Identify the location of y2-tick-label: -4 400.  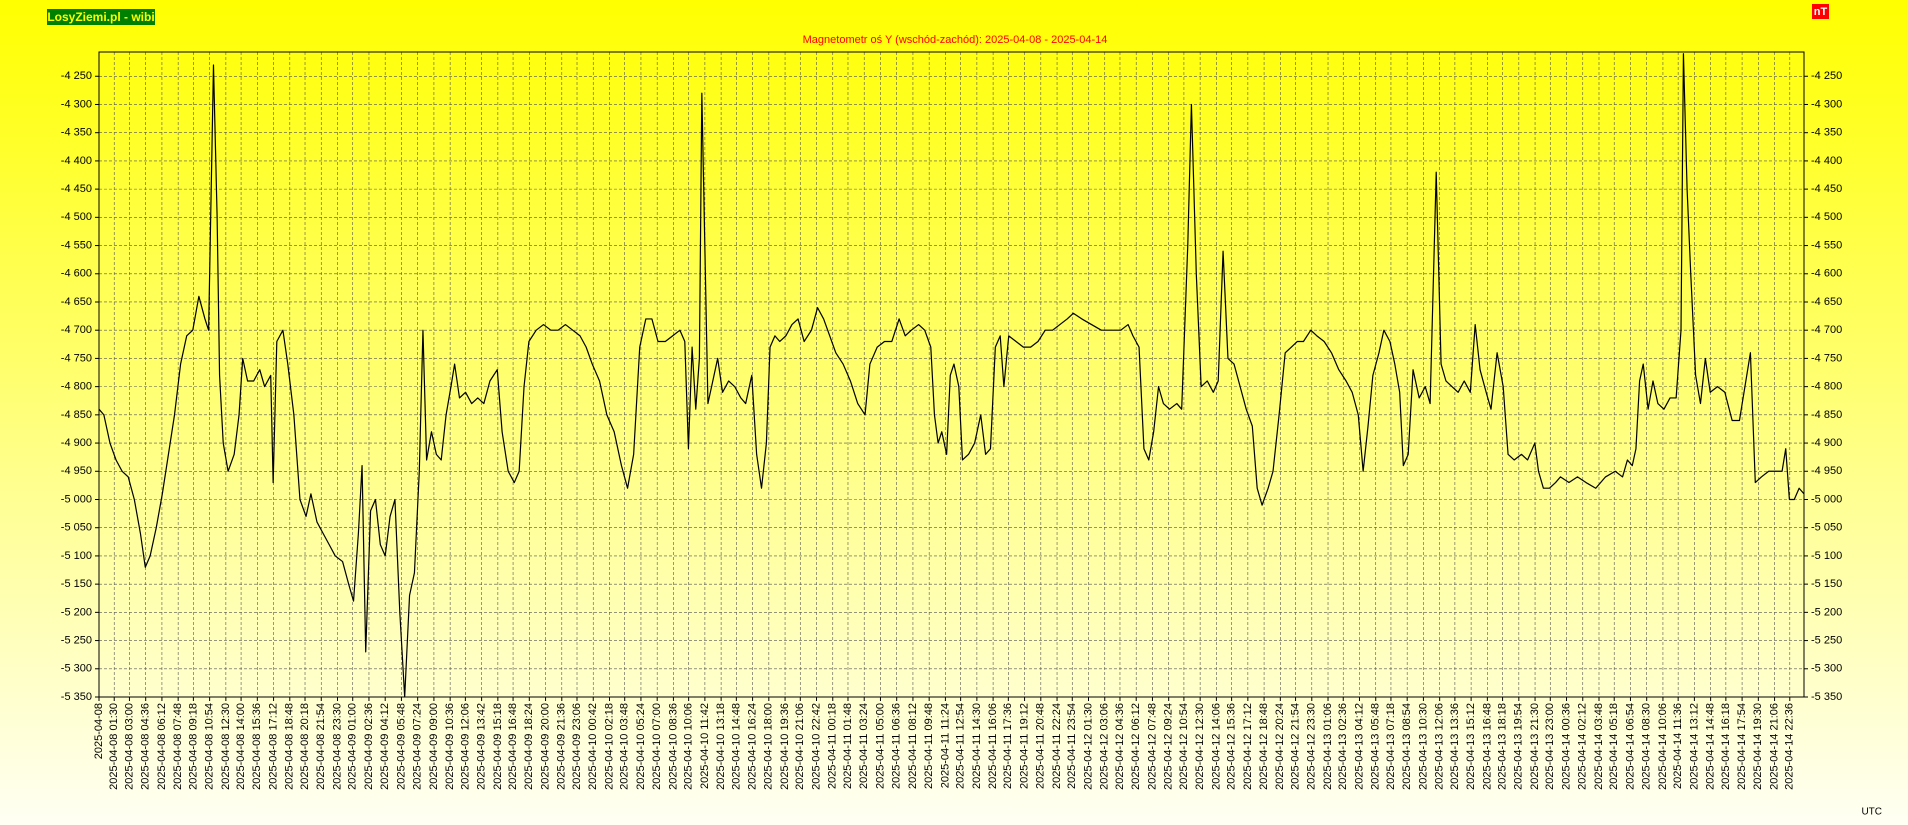
(1826, 161).